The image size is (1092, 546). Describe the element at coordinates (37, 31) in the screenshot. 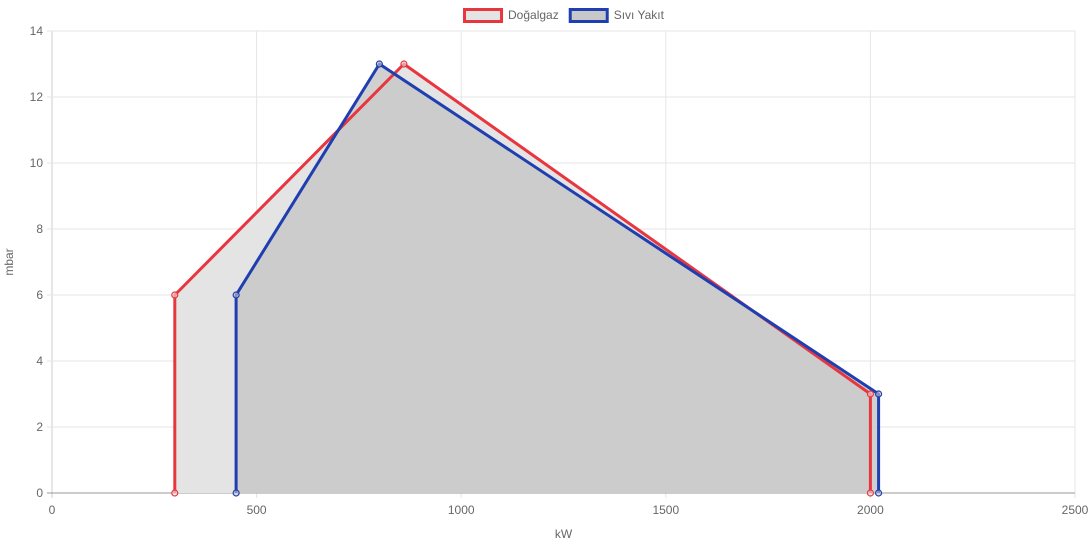

I see `y-tick-label: 14` at that location.